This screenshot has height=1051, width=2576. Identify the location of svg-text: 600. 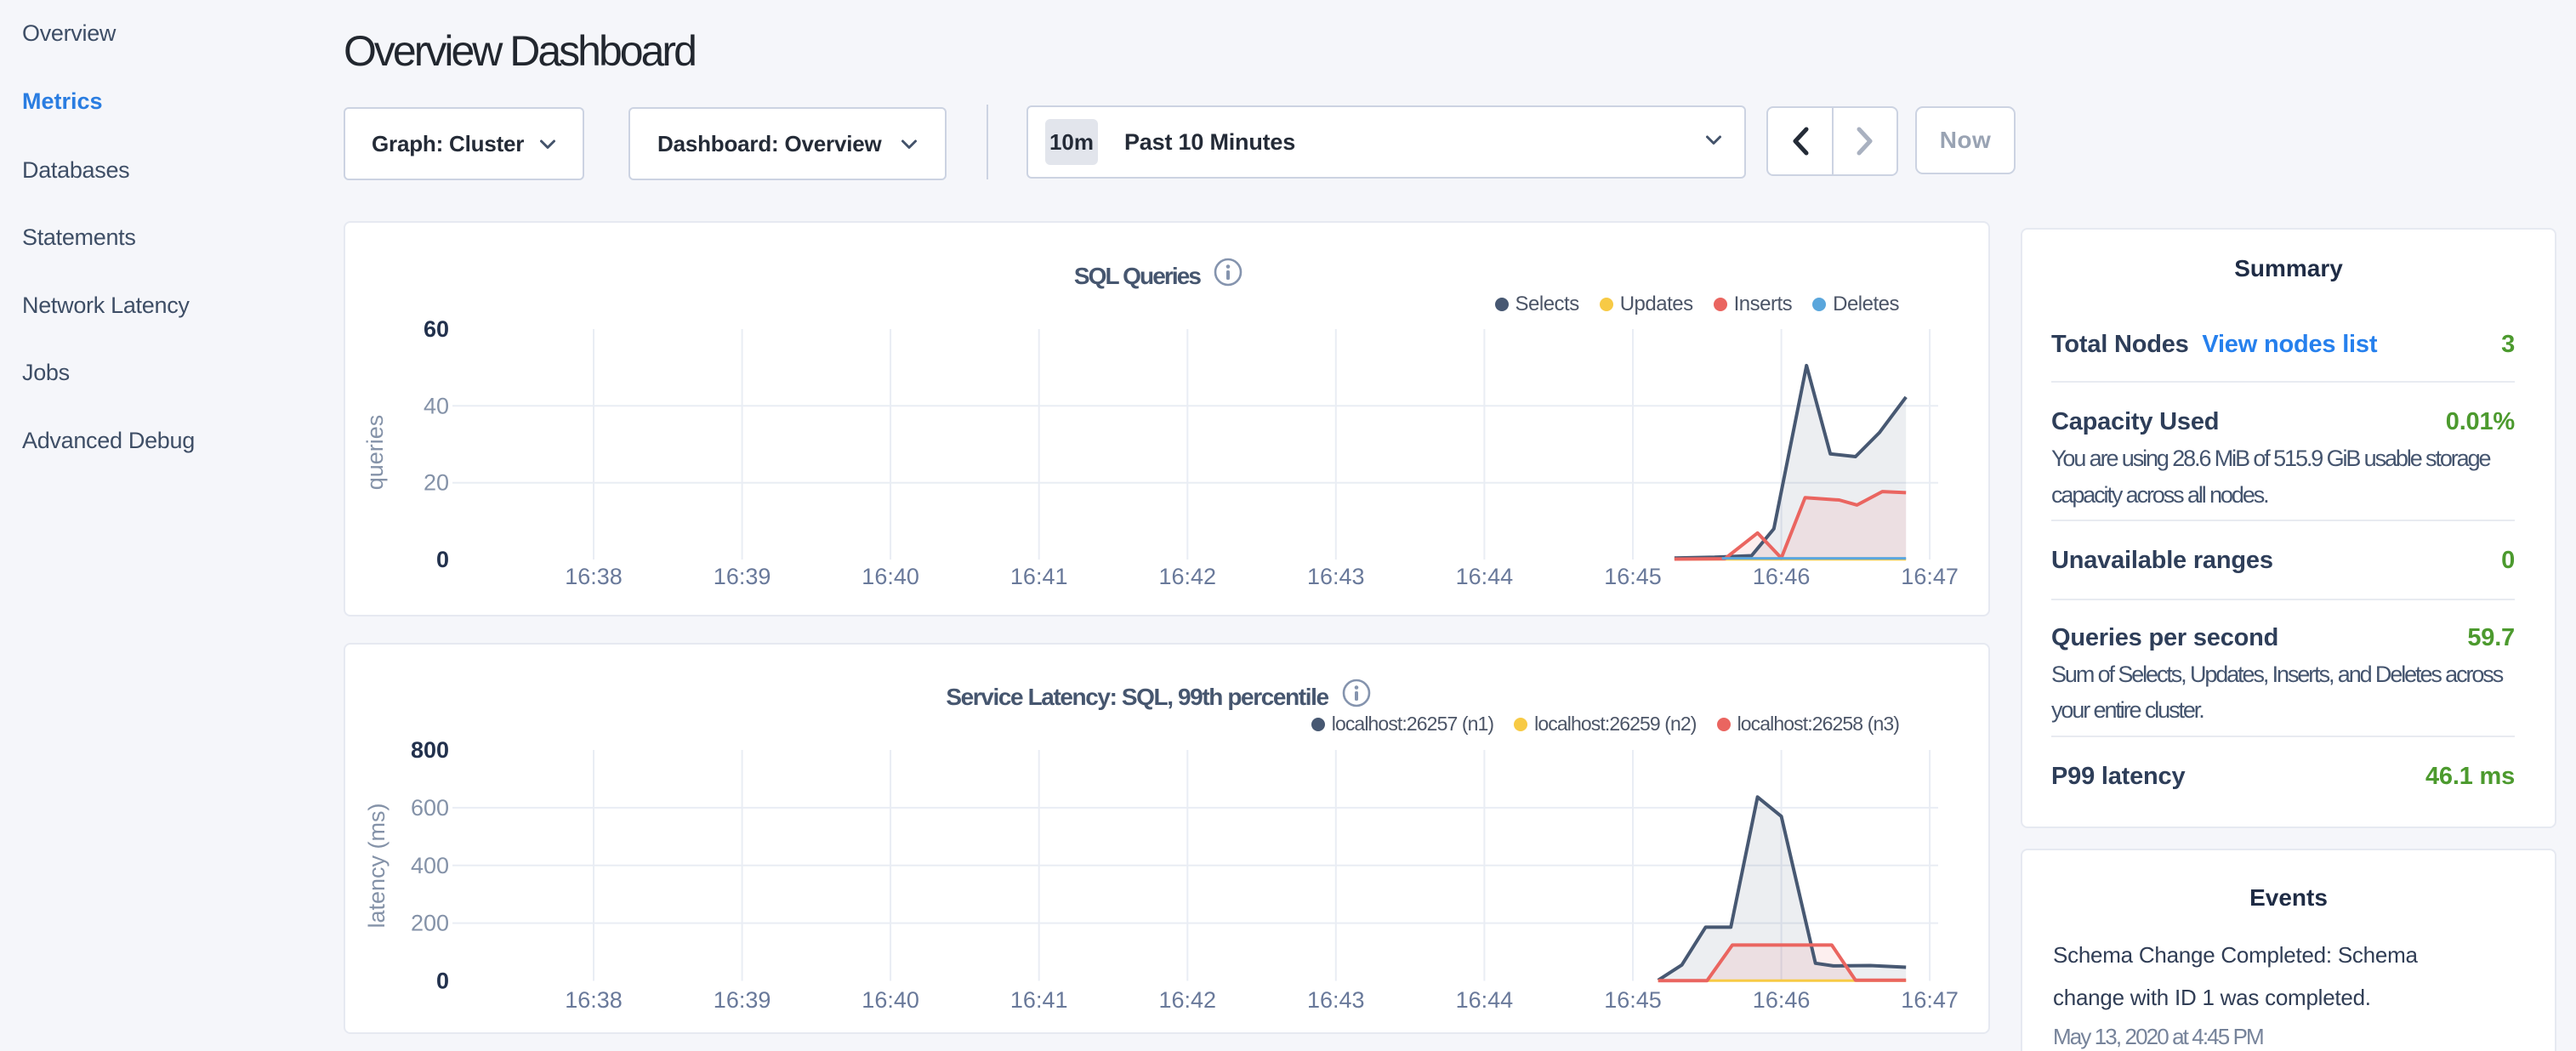
(430, 808).